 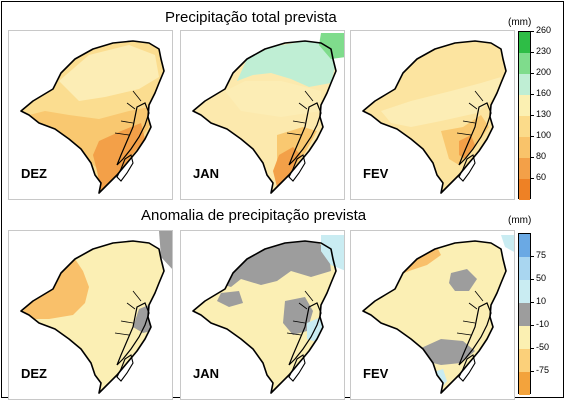 I want to click on legend-tick-label: -50, so click(x=543, y=347).